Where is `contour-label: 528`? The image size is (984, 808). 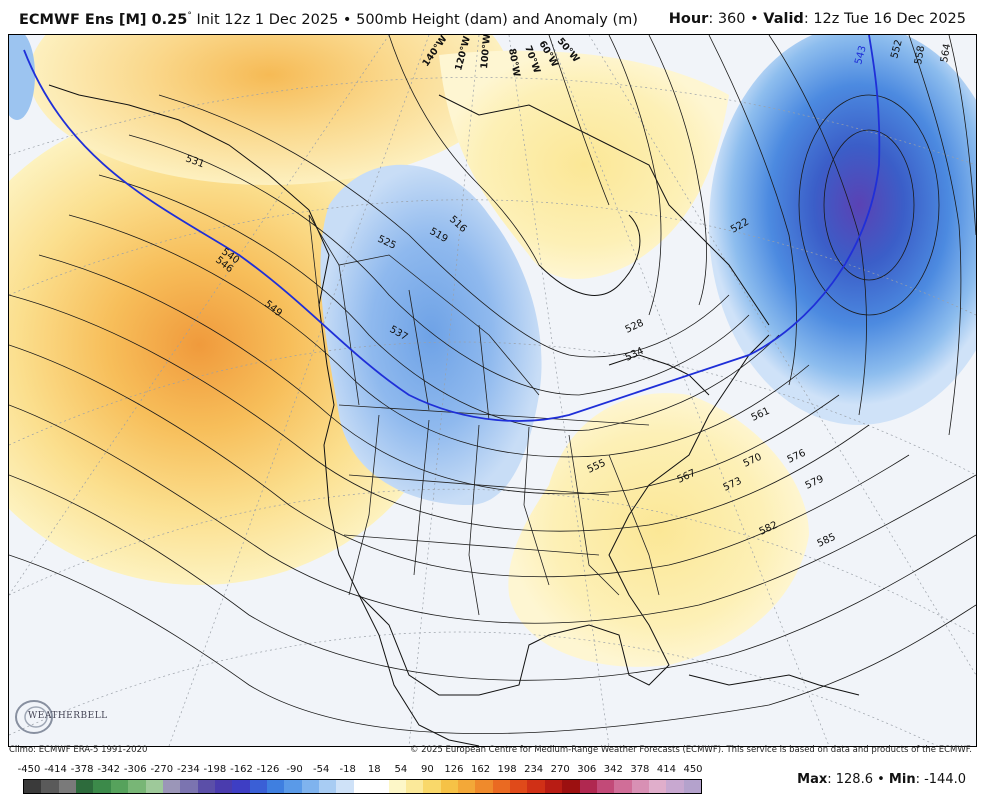 contour-label: 528 is located at coordinates (635, 327).